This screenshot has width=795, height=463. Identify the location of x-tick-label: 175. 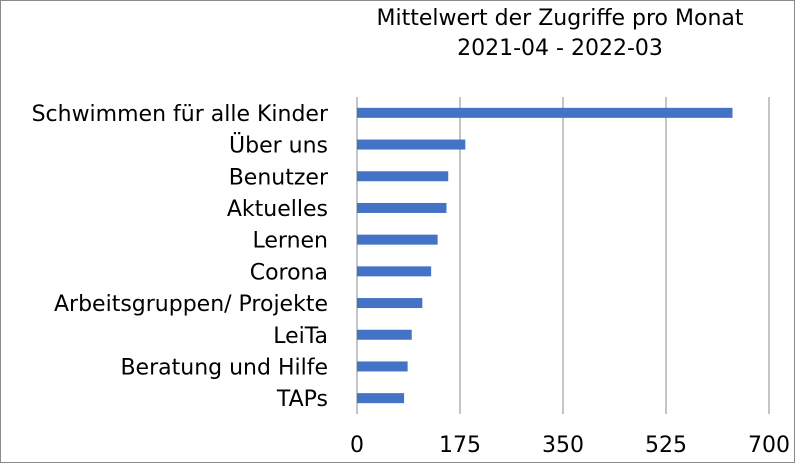
(460, 445).